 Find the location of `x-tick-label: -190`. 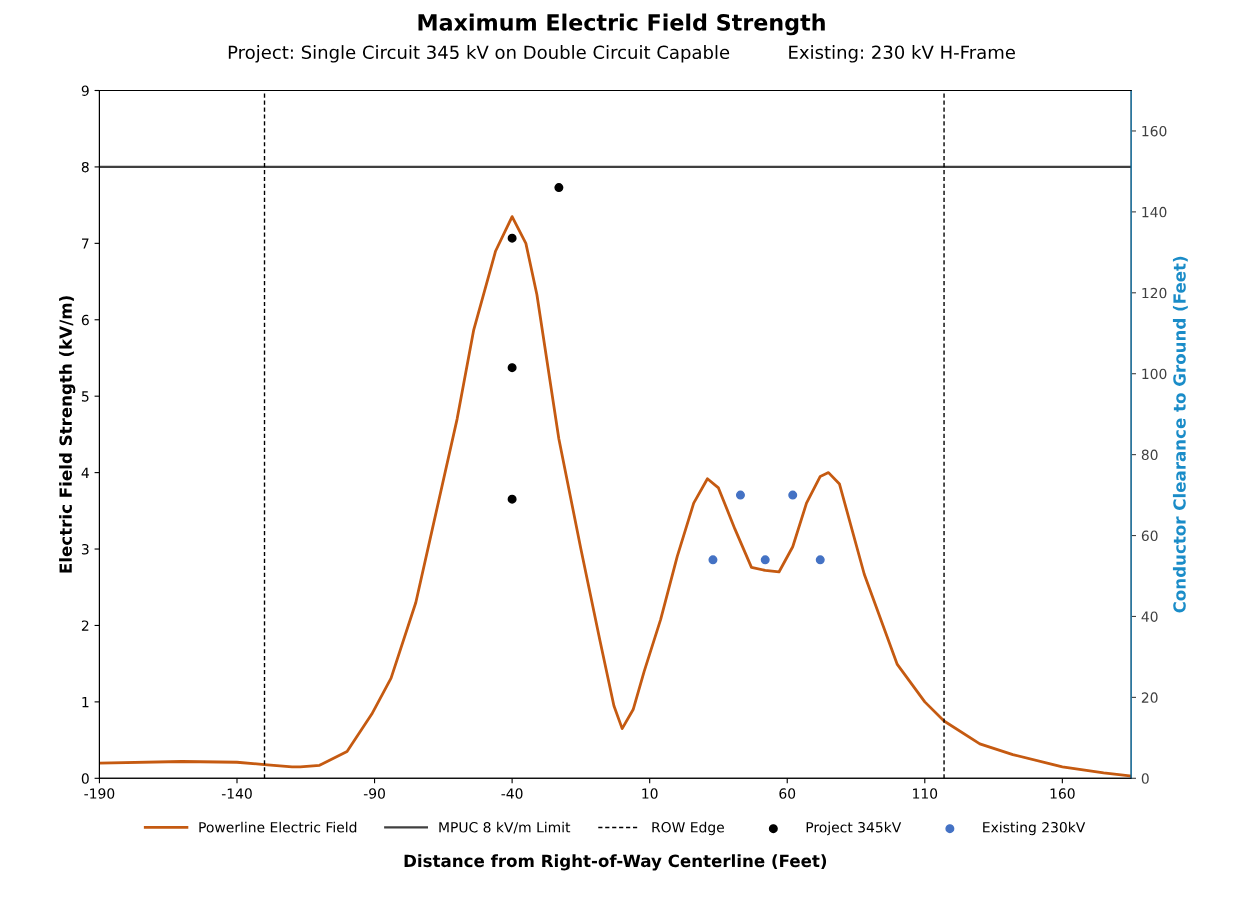

x-tick-label: -190 is located at coordinates (99, 793).